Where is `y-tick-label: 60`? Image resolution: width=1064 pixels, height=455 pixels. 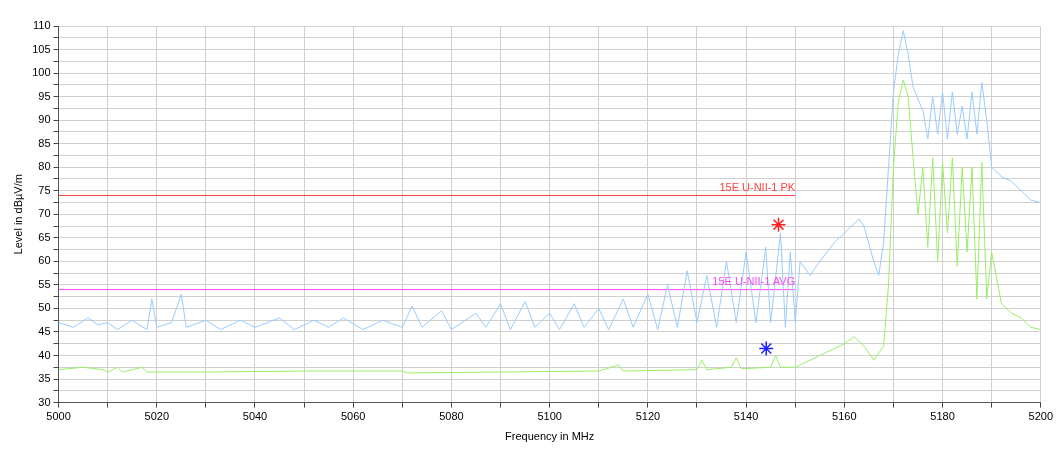 y-tick-label: 60 is located at coordinates (44, 260).